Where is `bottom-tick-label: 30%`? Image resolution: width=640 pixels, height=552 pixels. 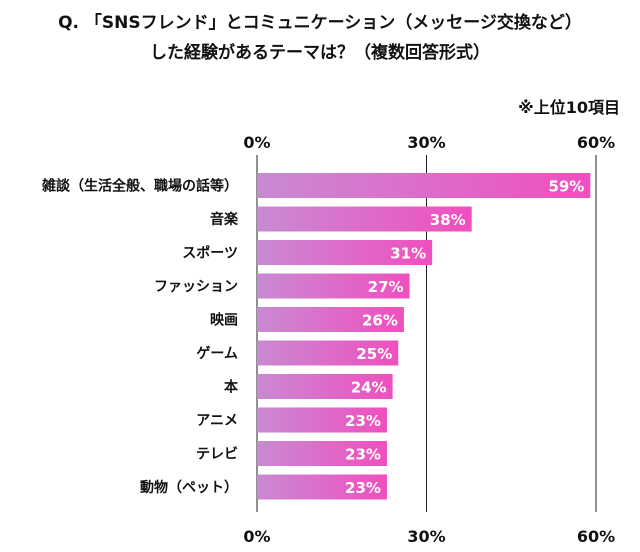 bottom-tick-label: 30% is located at coordinates (426, 536).